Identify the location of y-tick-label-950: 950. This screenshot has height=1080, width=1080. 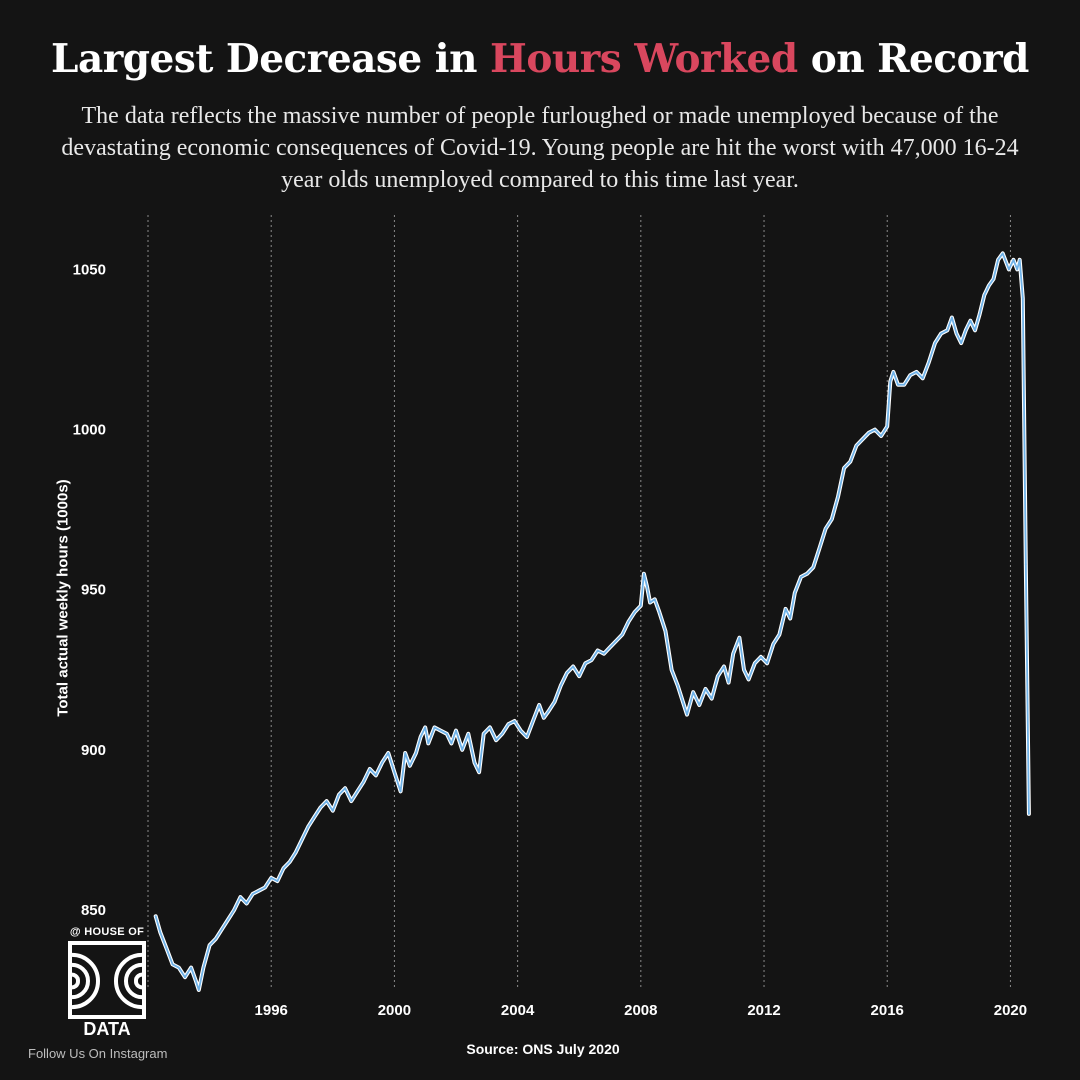
(93, 590).